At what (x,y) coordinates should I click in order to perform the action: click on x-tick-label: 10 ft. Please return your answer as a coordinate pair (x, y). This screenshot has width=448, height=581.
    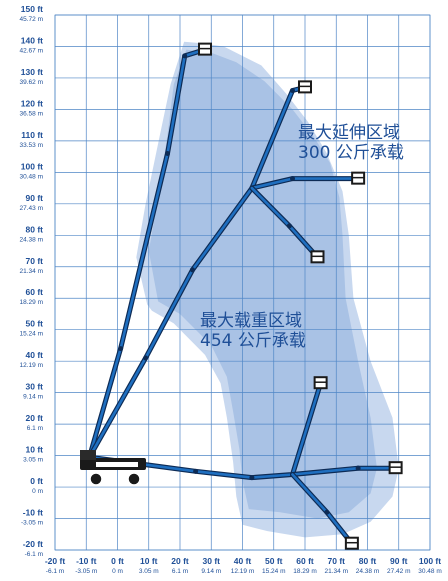
    Looking at the image, I should click on (149, 561).